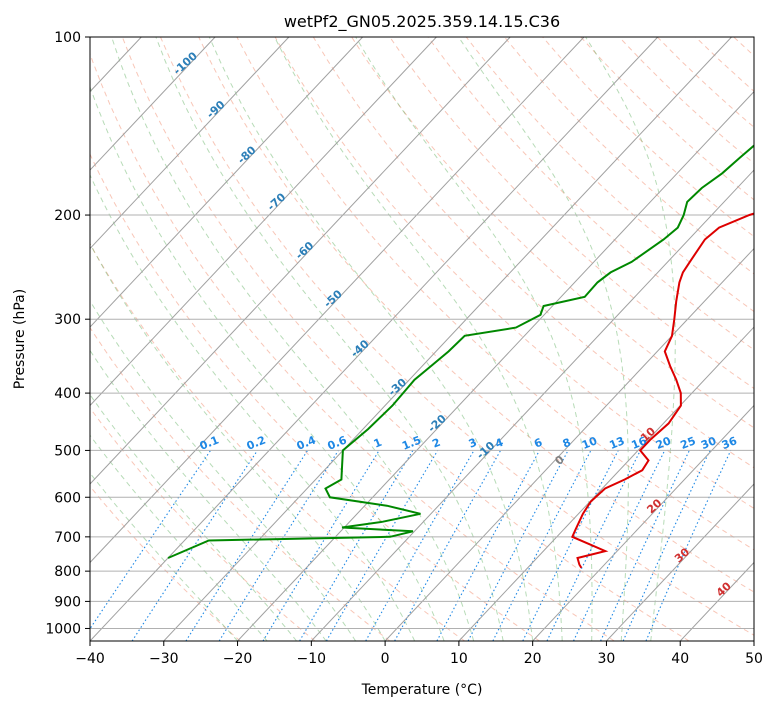 Image resolution: width=775 pixels, height=708 pixels. I want to click on mixing-ratio-label: 13, so click(616, 443).